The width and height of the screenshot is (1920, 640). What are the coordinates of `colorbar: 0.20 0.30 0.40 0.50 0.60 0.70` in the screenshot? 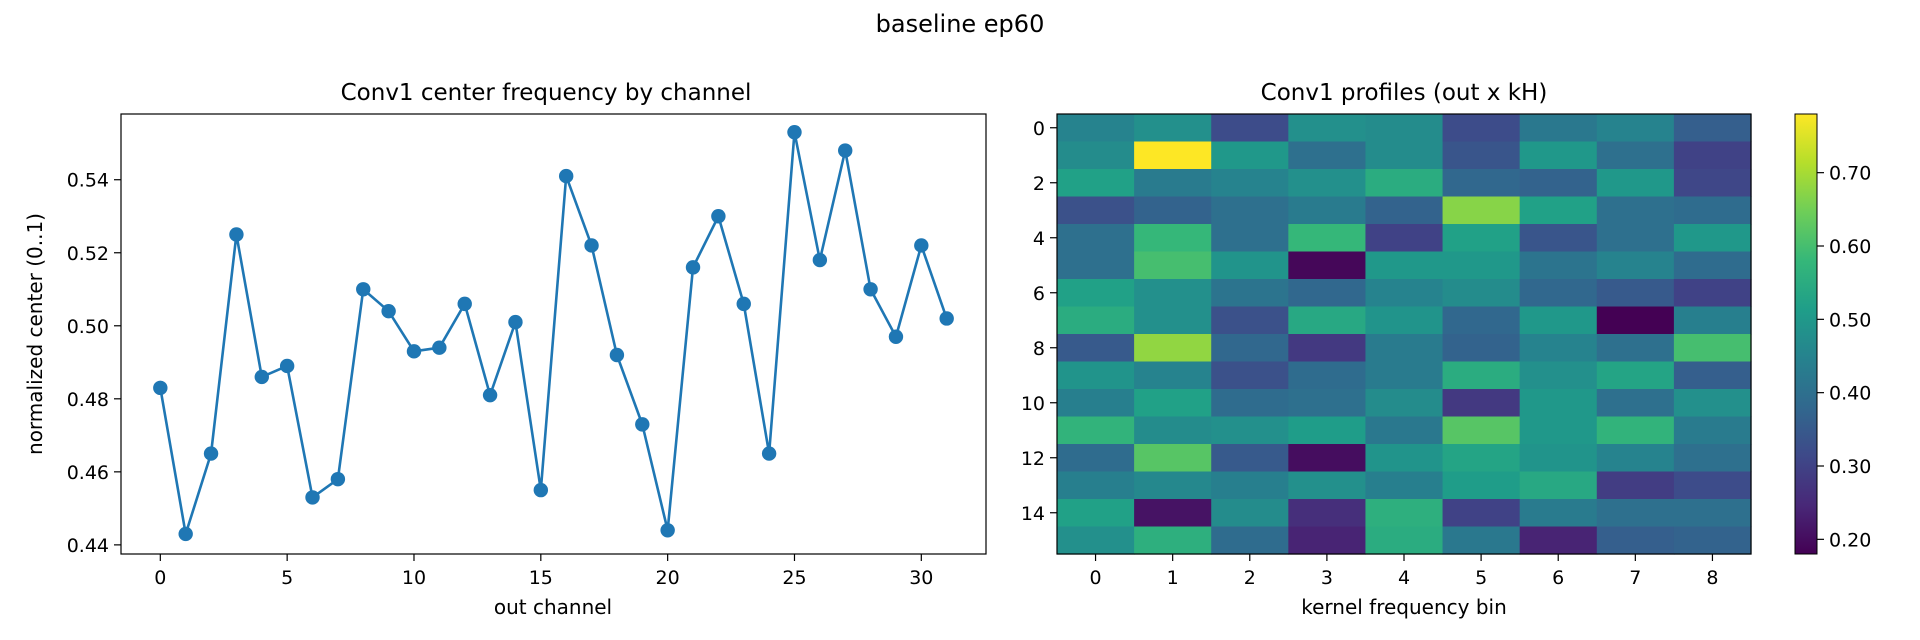 It's located at (1832, 334).